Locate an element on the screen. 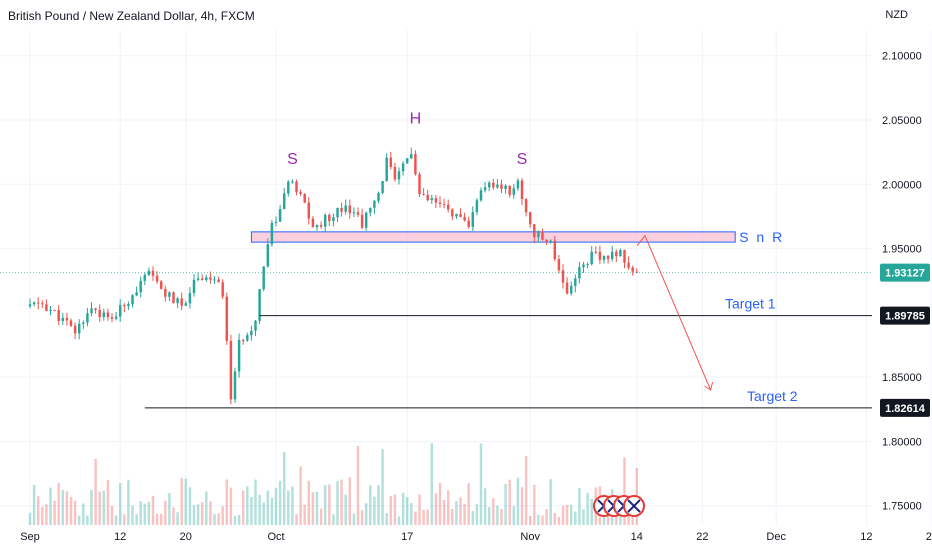 The width and height of the screenshot is (932, 550). x-tick-label: 14 is located at coordinates (637, 537).